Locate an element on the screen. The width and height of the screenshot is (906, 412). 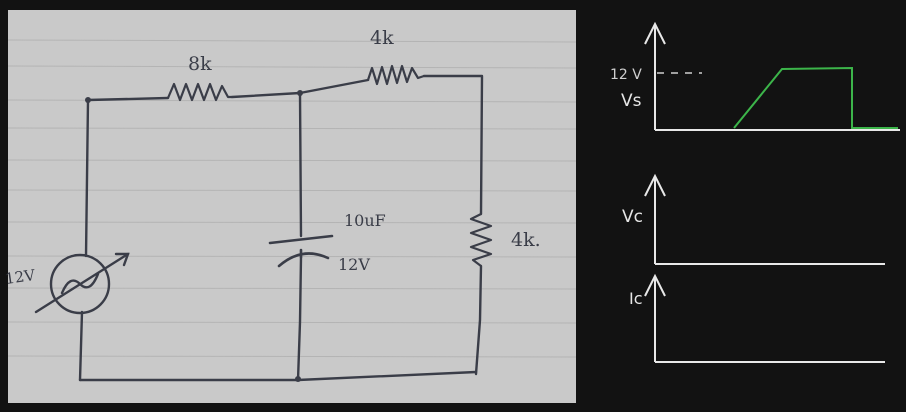
vs-graph: 12 V Vs is located at coordinates (755, 76).